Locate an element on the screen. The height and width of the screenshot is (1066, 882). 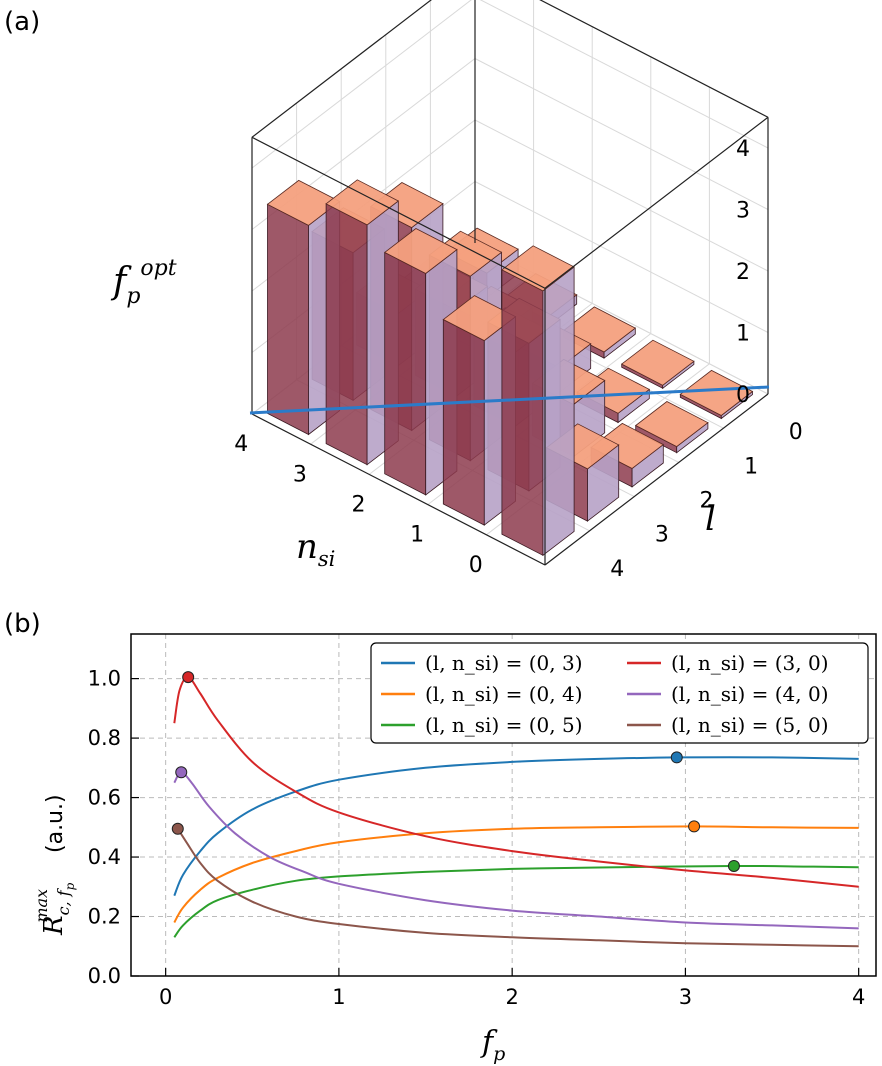
x-tick-label: 2 is located at coordinates (511, 997).